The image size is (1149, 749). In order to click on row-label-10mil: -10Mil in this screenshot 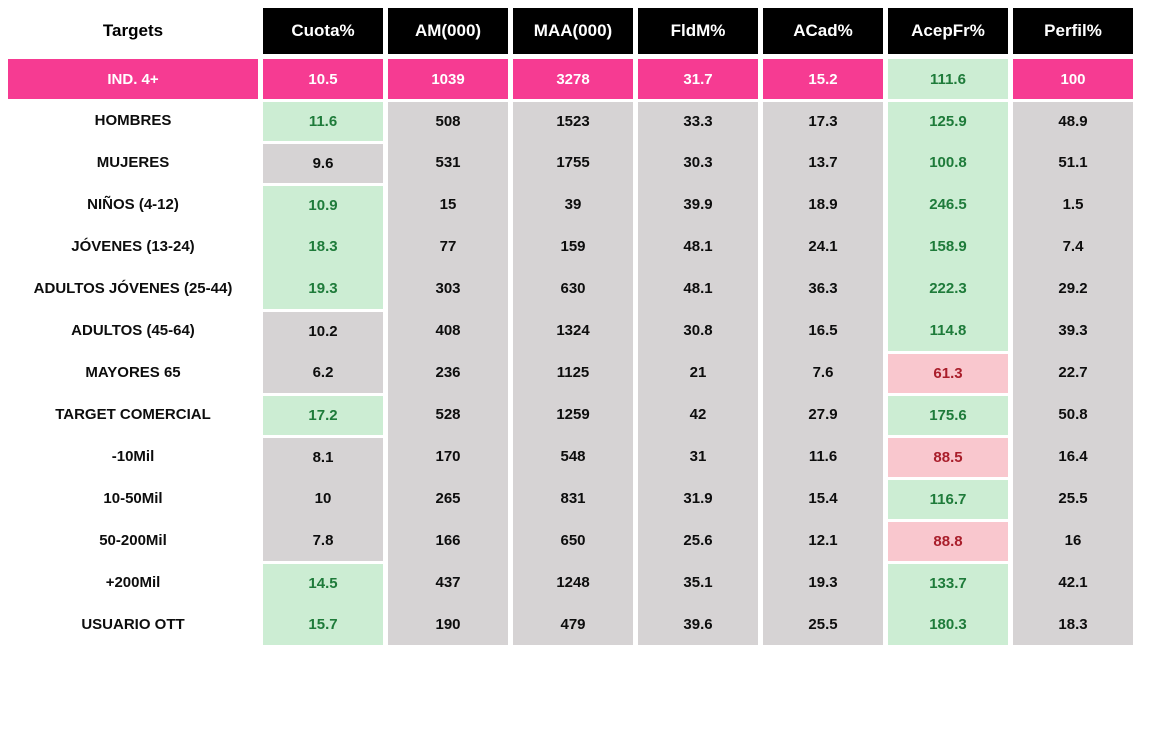, I will do `click(133, 456)`.